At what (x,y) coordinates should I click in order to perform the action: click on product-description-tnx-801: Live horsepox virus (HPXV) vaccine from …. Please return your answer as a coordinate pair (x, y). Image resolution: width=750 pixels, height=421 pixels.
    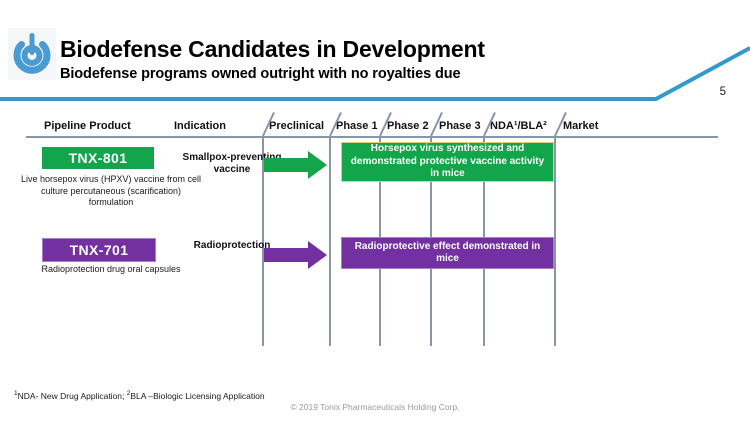
    Looking at the image, I should click on (111, 190).